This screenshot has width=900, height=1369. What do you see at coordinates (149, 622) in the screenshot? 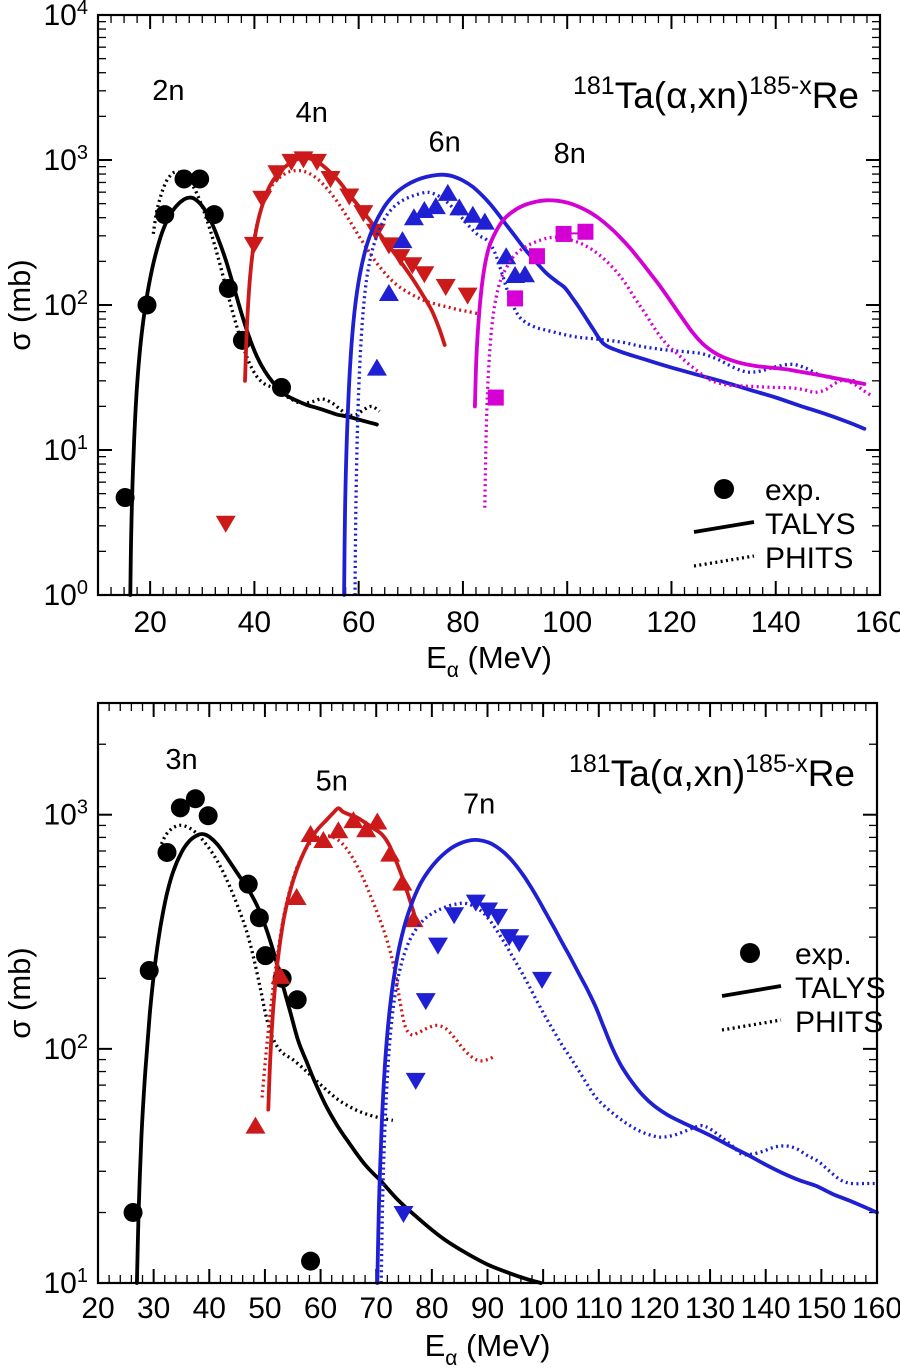
I see `x-axis-tick-label: 20` at bounding box center [149, 622].